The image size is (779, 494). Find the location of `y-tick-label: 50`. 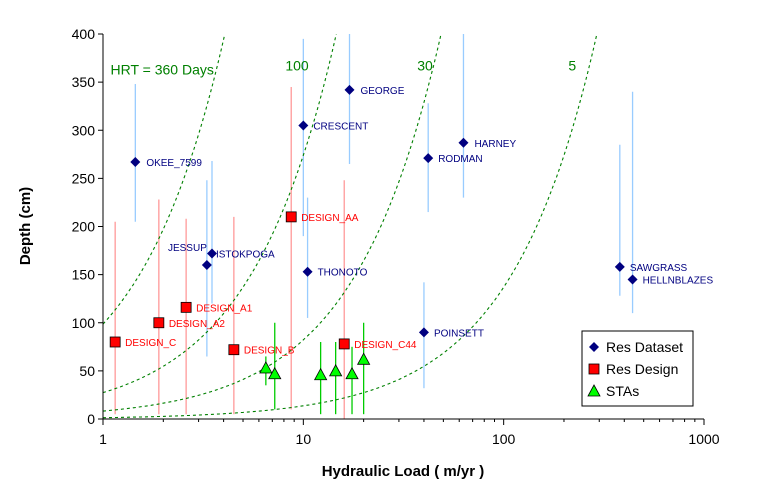

y-tick-label: 50 is located at coordinates (87, 371).